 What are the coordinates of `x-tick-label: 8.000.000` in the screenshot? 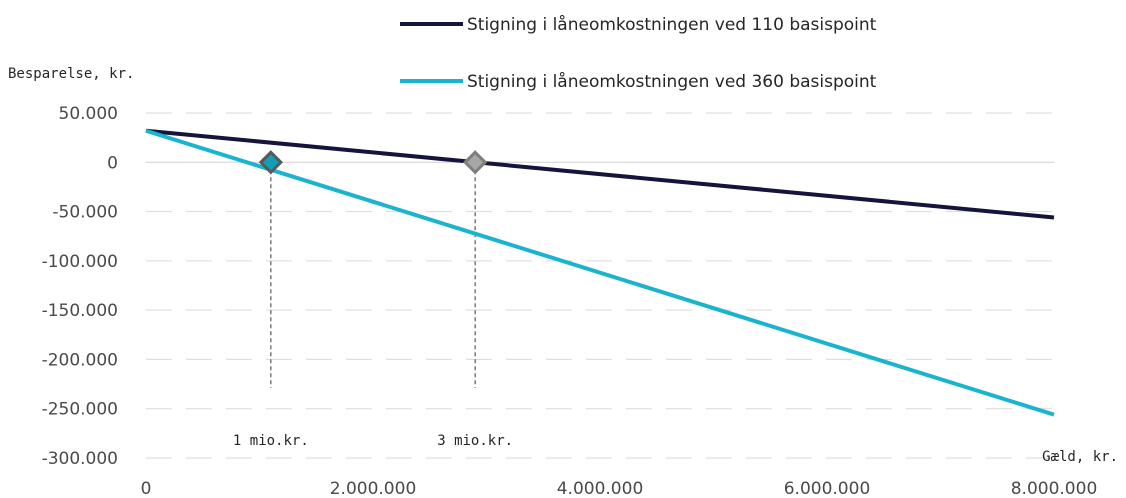 It's located at (1054, 488).